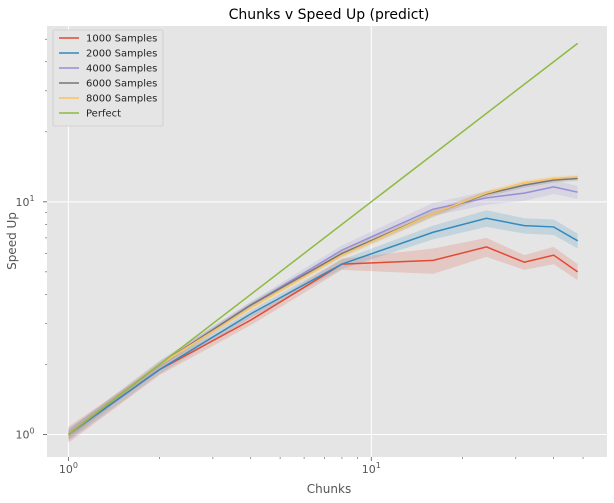  Describe the element at coordinates (68, 468) in the screenshot. I see `x-tick-label: 10⁰` at that location.